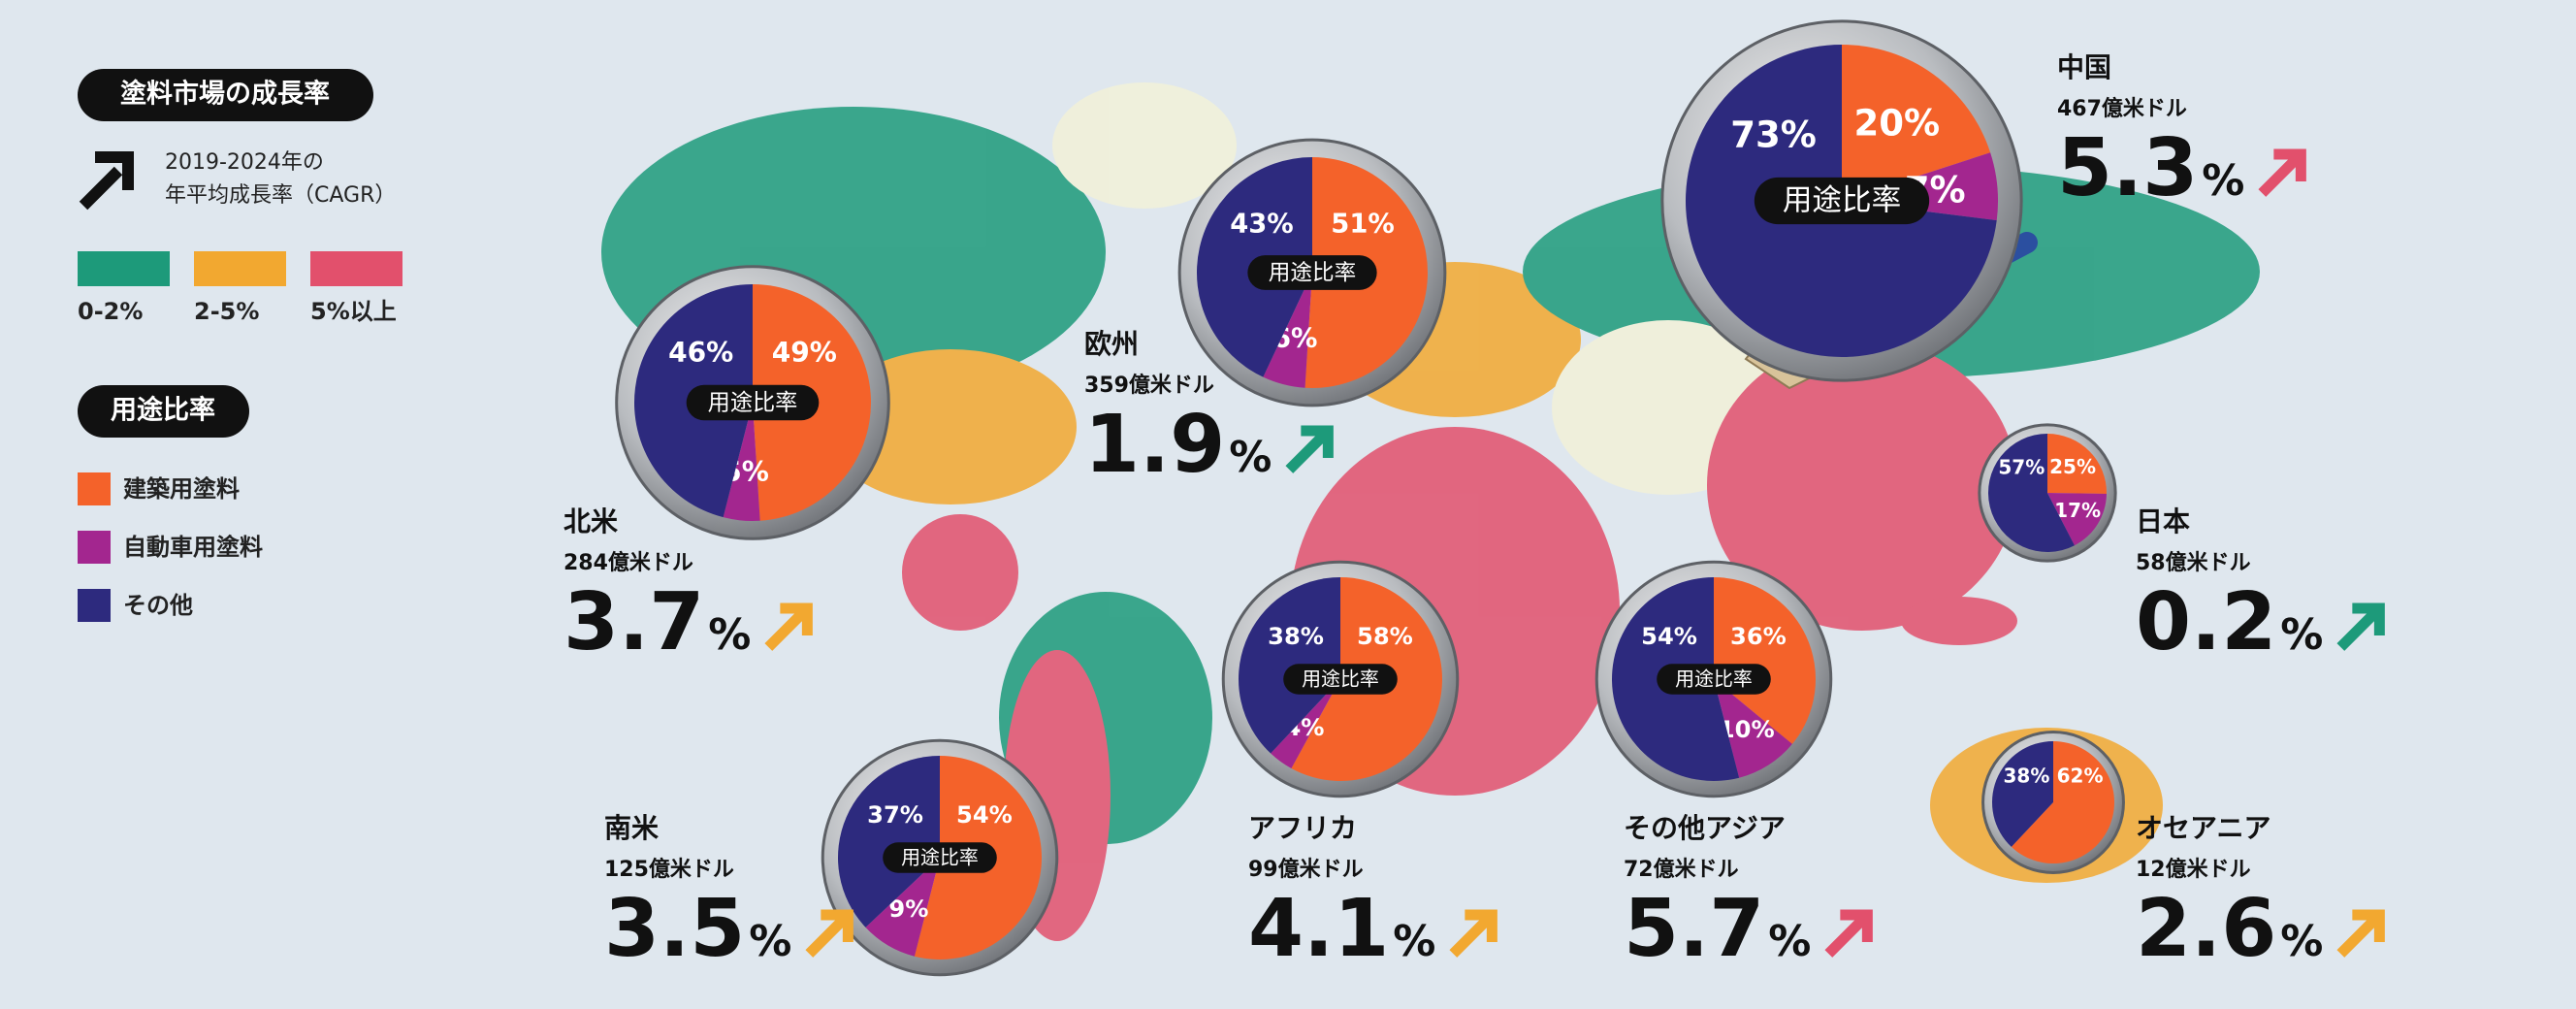 The image size is (2576, 1009). What do you see at coordinates (106, 181) in the screenshot?
I see `legend-arrow` at bounding box center [106, 181].